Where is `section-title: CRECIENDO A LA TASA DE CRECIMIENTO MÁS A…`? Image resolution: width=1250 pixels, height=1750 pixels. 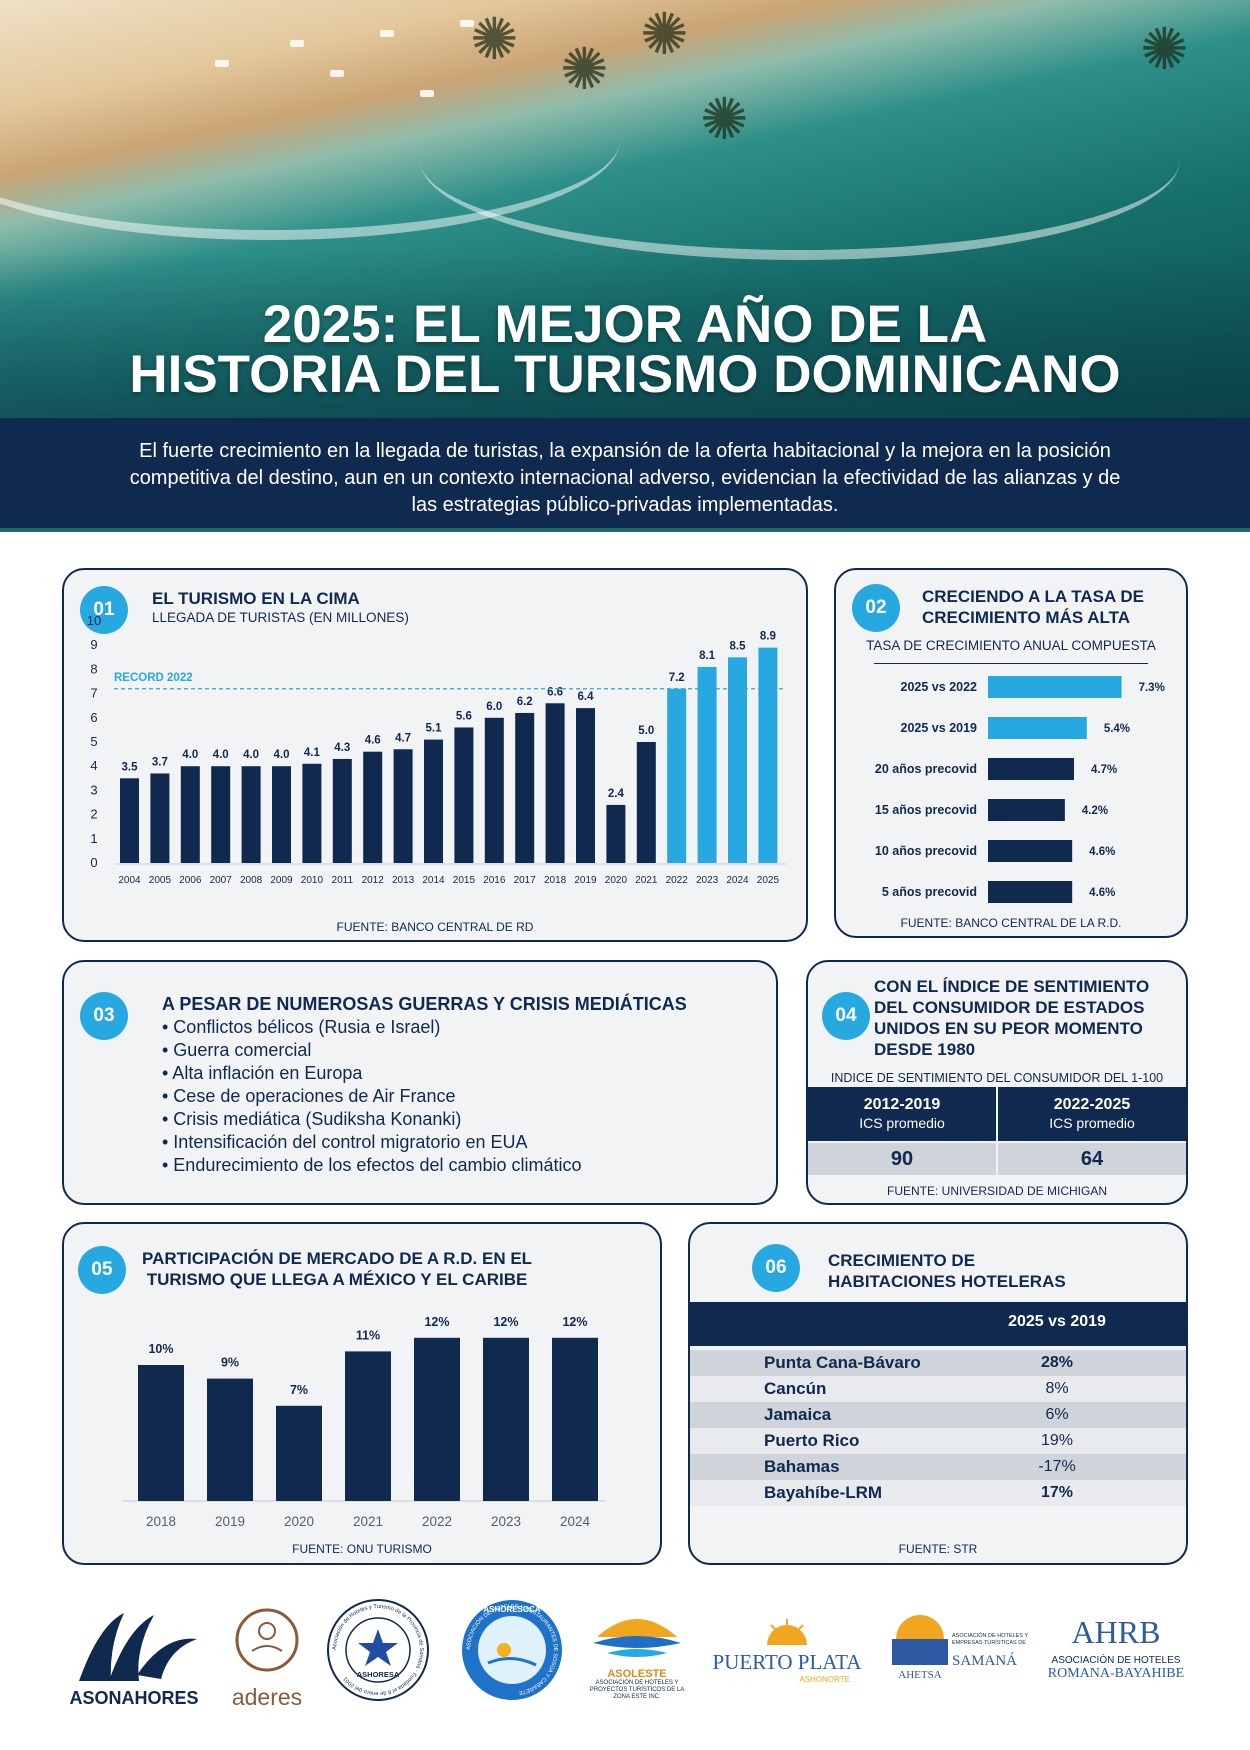
section-title: CRECIENDO A LA TASA DE CRECIMIENTO MÁS A… is located at coordinates (1033, 607).